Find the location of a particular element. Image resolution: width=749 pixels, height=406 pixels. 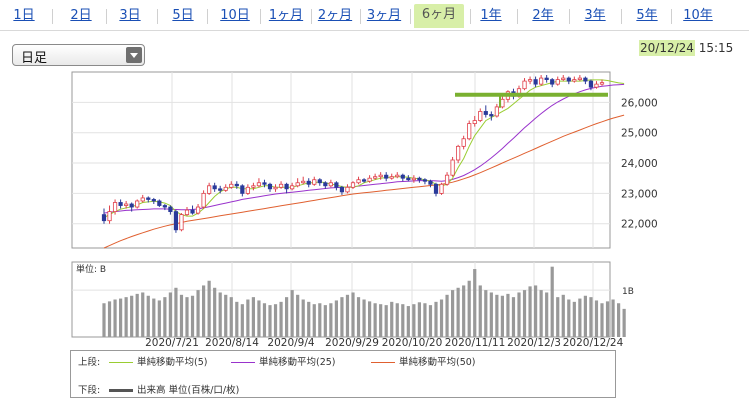

legend-ma25: 単純移動平均(25) is located at coordinates (283, 361).